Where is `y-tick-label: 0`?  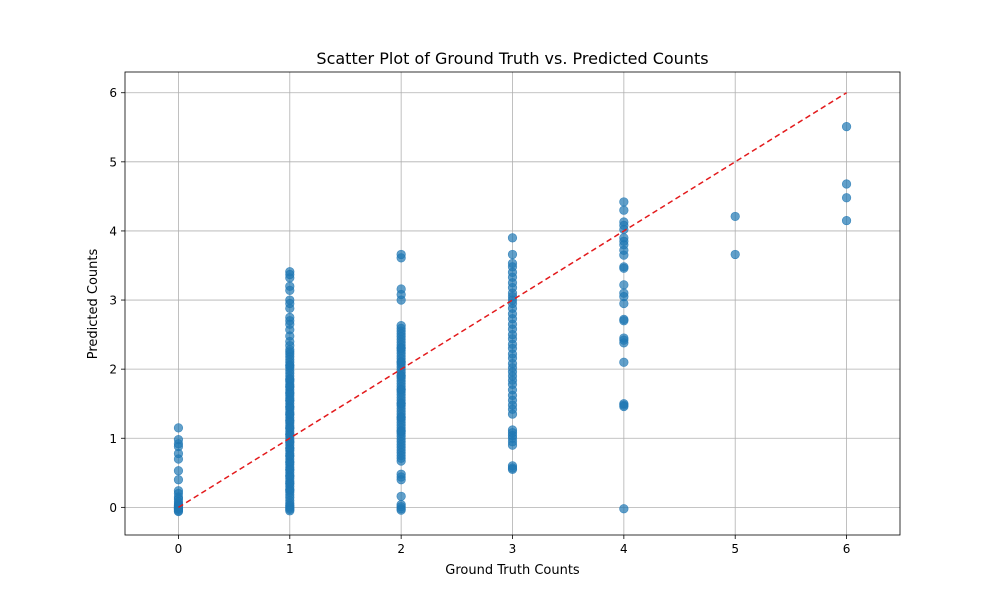 y-tick-label: 0 is located at coordinates (113, 508).